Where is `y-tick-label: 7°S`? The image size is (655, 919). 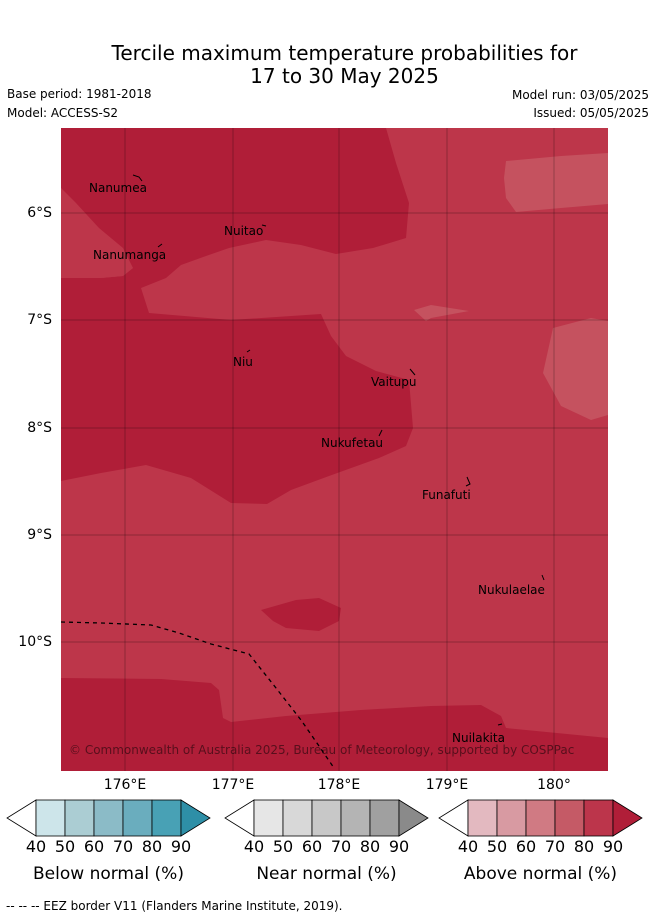
y-tick-label: 7°S is located at coordinates (39, 320).